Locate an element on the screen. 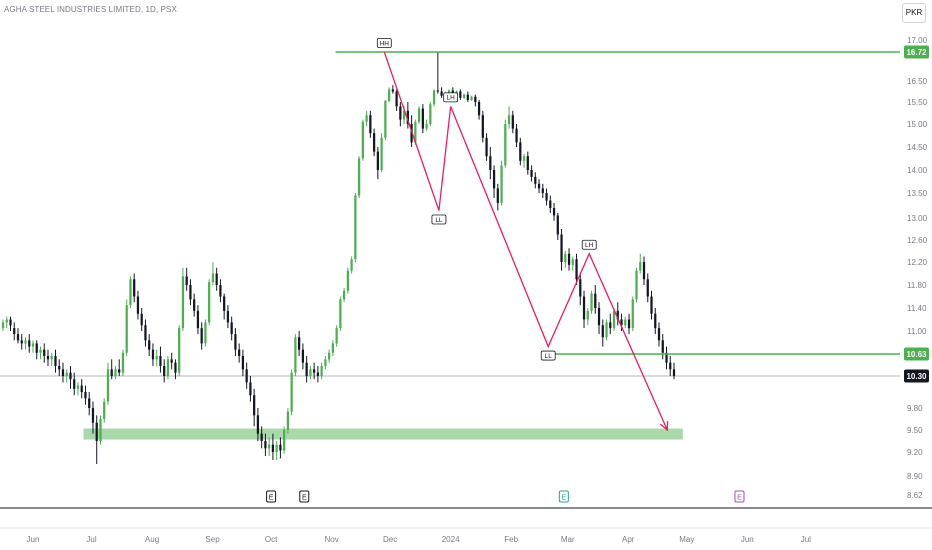  price-tag is located at coordinates (916, 376).